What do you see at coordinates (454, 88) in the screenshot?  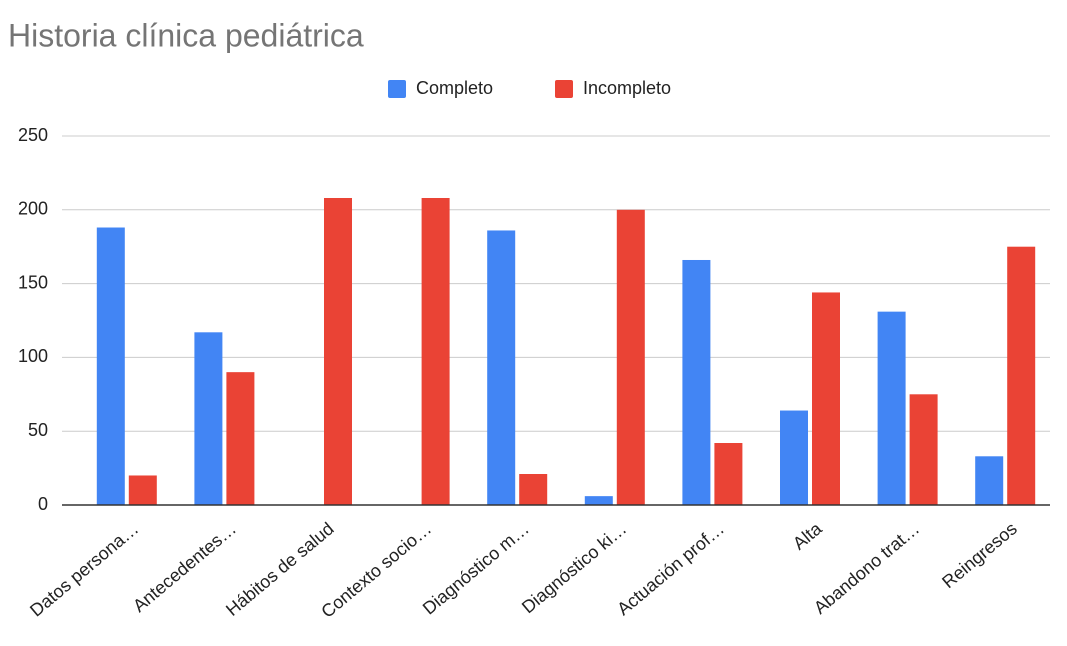 I see `legend-label: Completo` at bounding box center [454, 88].